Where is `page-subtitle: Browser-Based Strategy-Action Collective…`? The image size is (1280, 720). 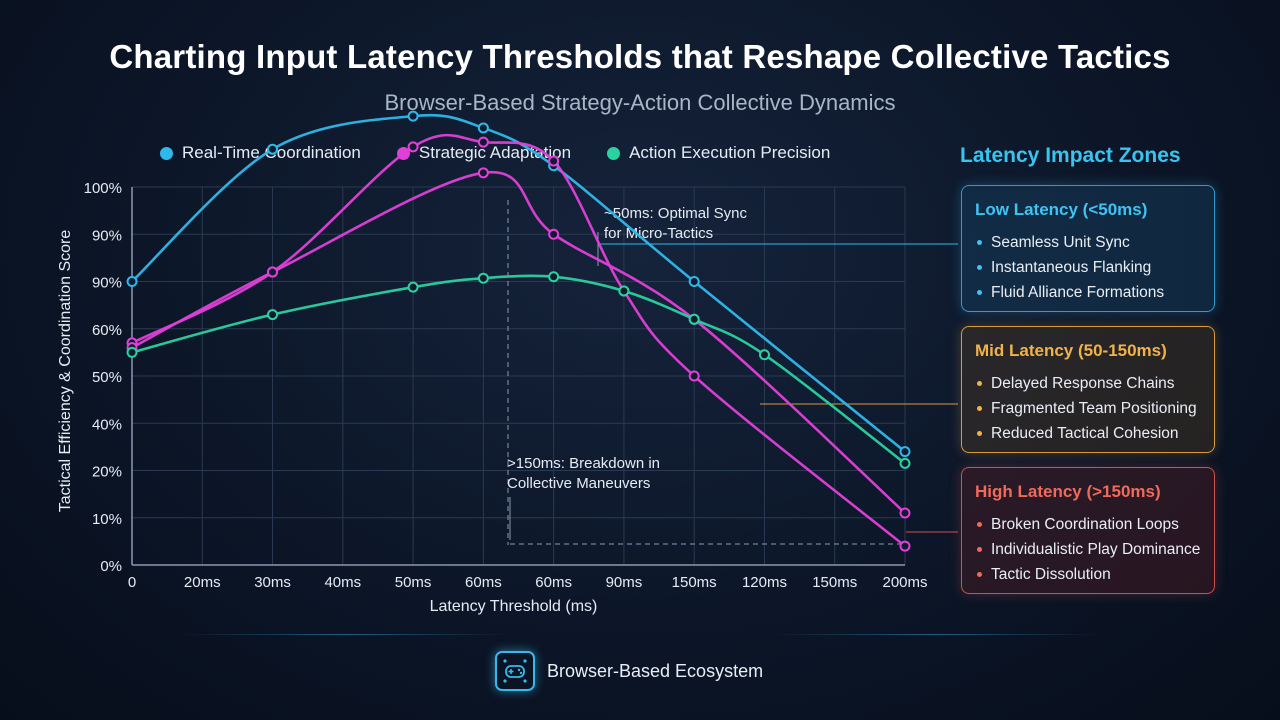
page-subtitle: Browser-Based Strategy-Action Collective… is located at coordinates (640, 102).